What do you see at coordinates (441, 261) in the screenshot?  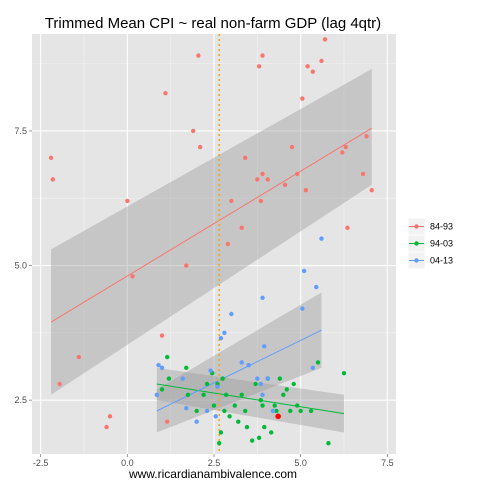 I see `legend-label-04-13: 04-13` at bounding box center [441, 261].